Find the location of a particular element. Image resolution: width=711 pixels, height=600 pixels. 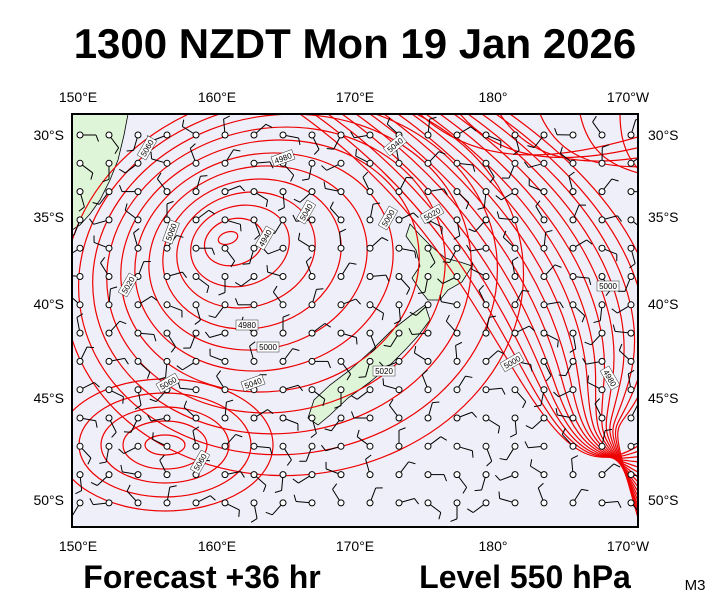

contour-label-text: 4980 is located at coordinates (247, 325).